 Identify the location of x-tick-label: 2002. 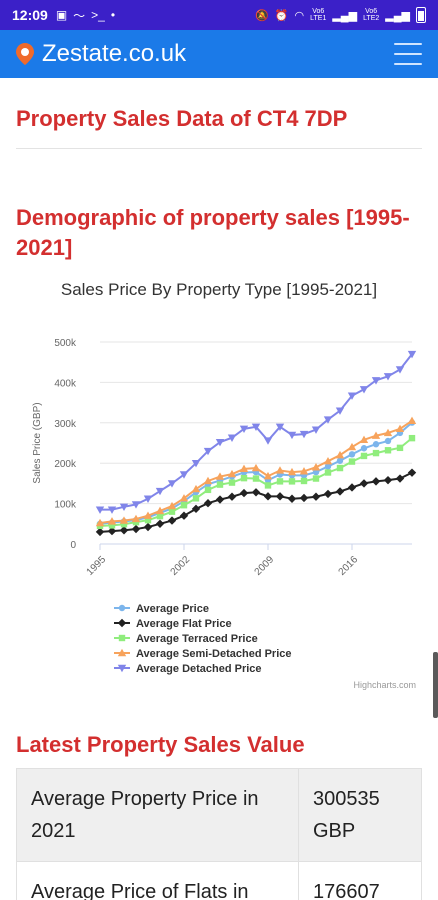
(181, 566).